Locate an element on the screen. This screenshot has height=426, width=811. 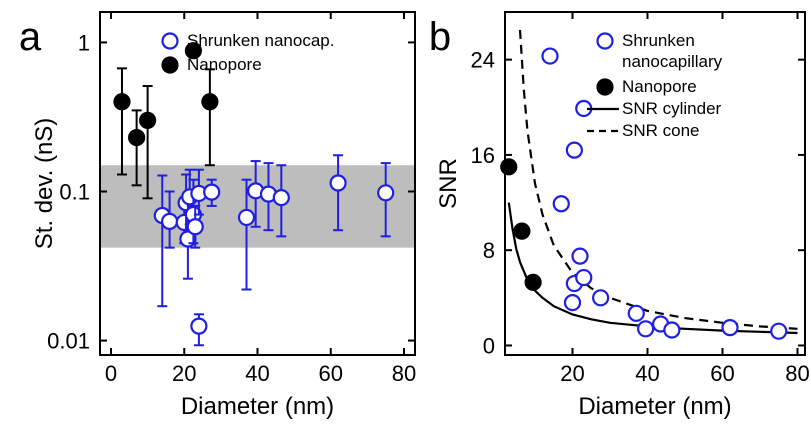
y-tick-label: 0 is located at coordinates (489, 345).